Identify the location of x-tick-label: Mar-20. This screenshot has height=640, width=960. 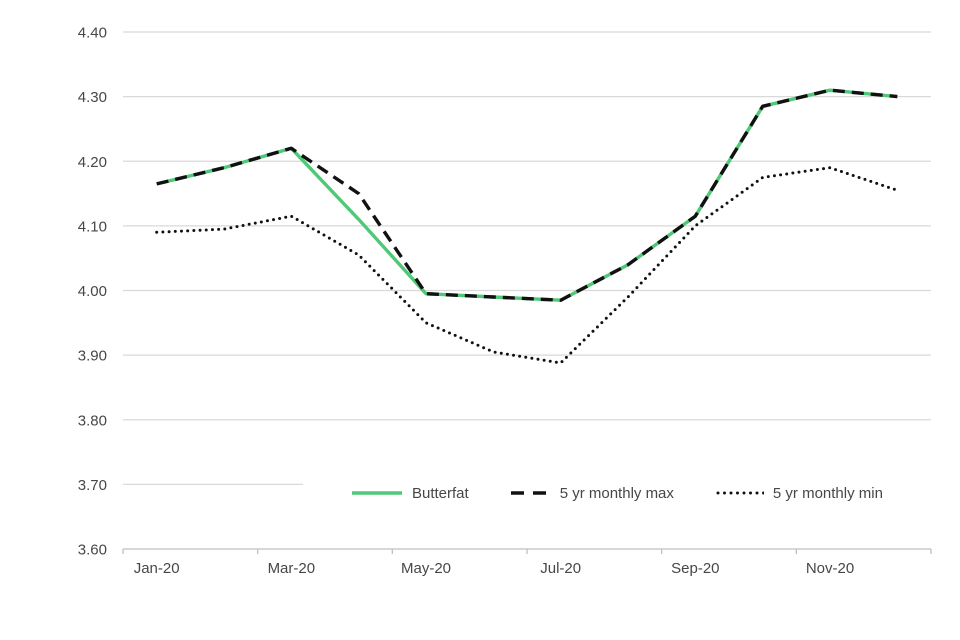
(292, 568).